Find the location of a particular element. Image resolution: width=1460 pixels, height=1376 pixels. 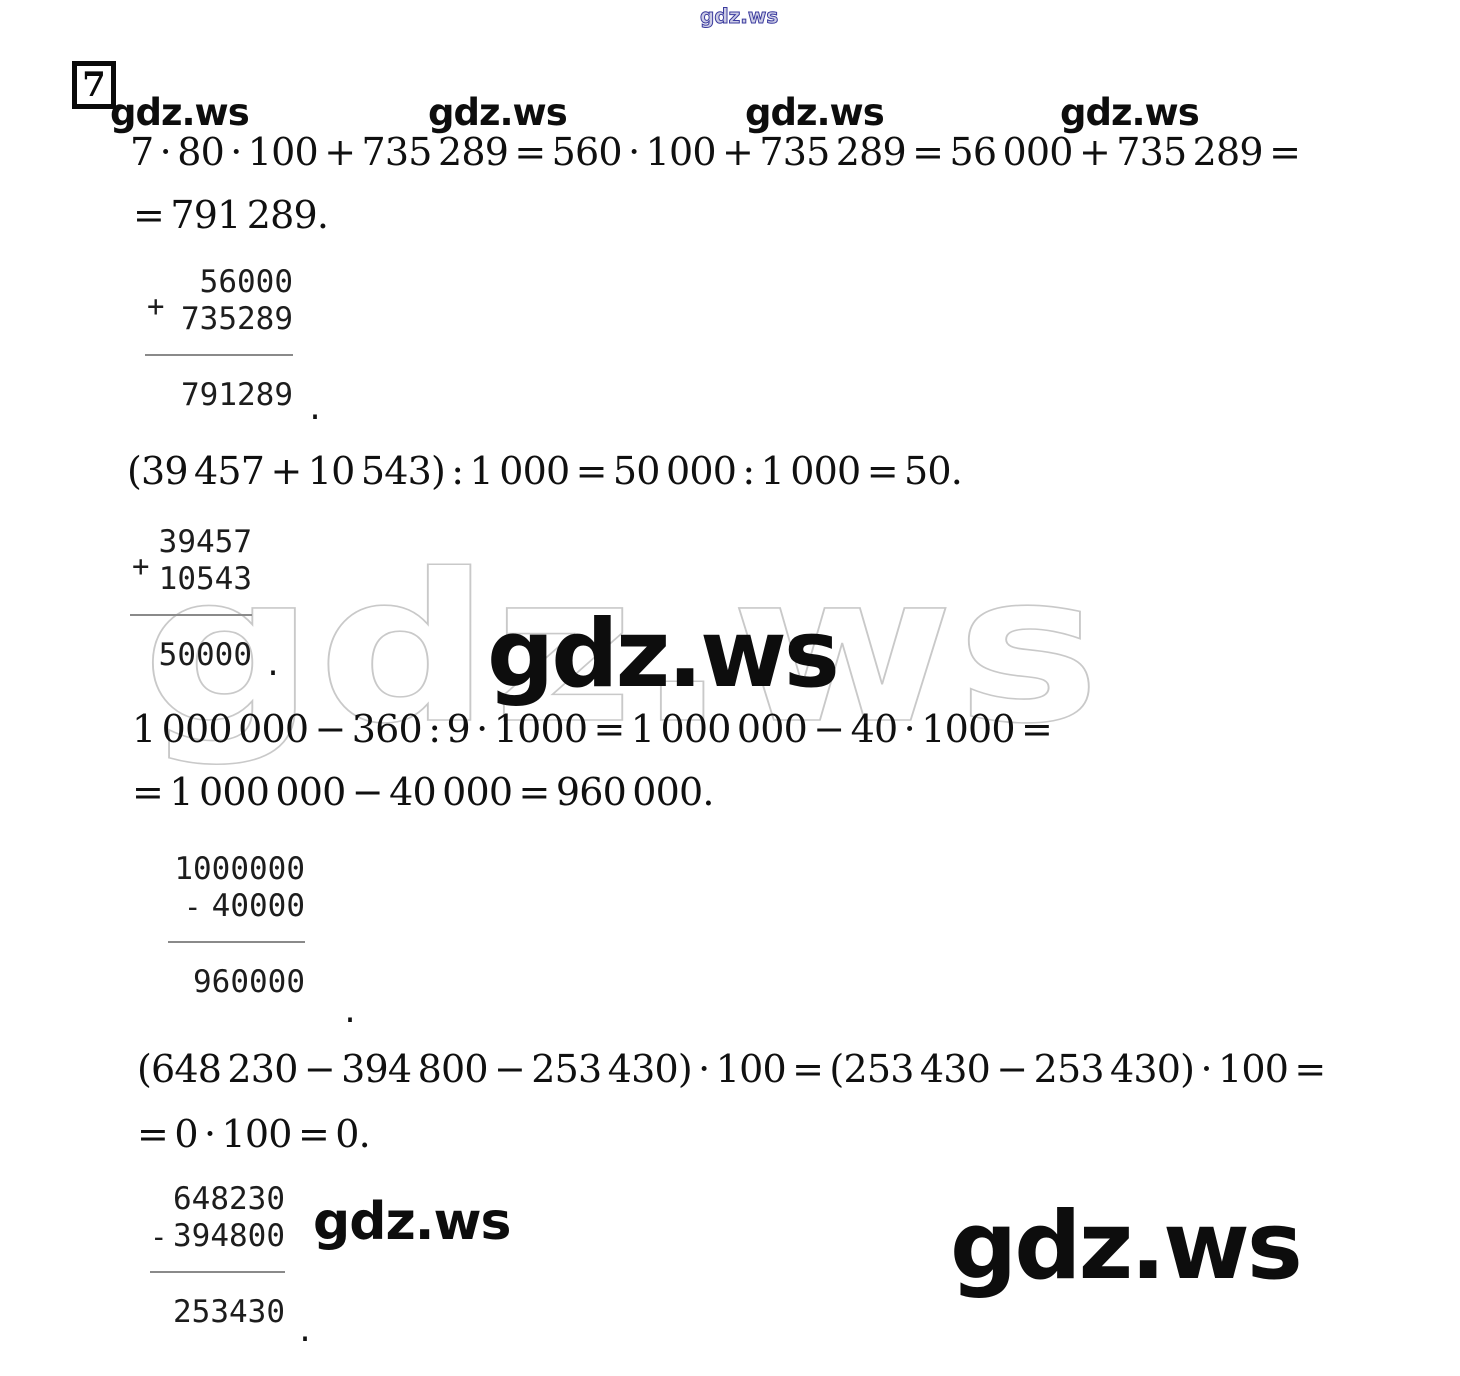

addend-bottom: 10543 is located at coordinates (205, 579).